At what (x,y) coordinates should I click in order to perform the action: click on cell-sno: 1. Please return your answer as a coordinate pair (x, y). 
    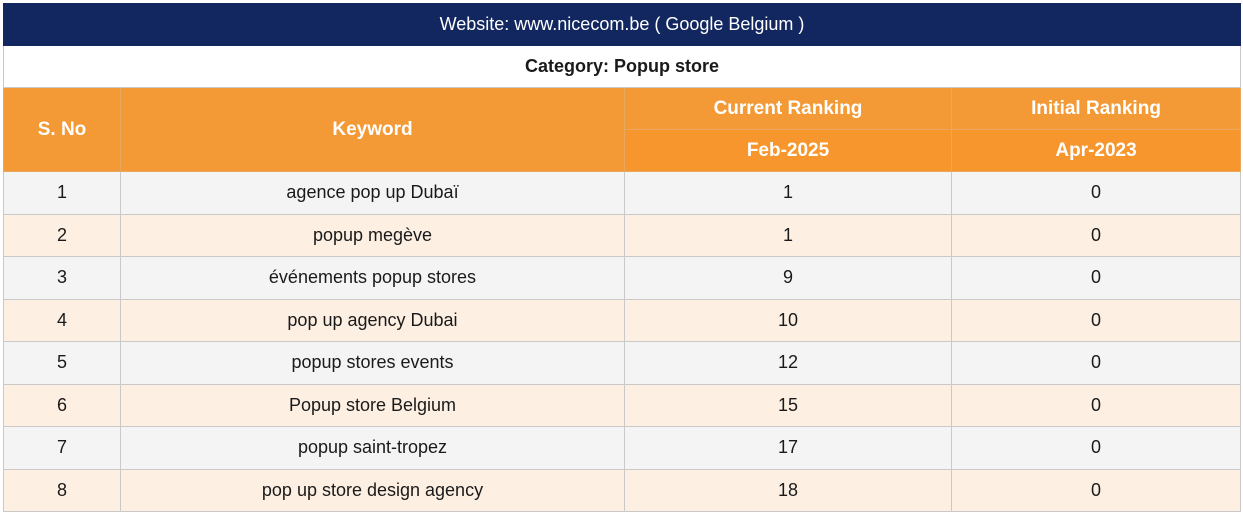
    Looking at the image, I should click on (62, 193).